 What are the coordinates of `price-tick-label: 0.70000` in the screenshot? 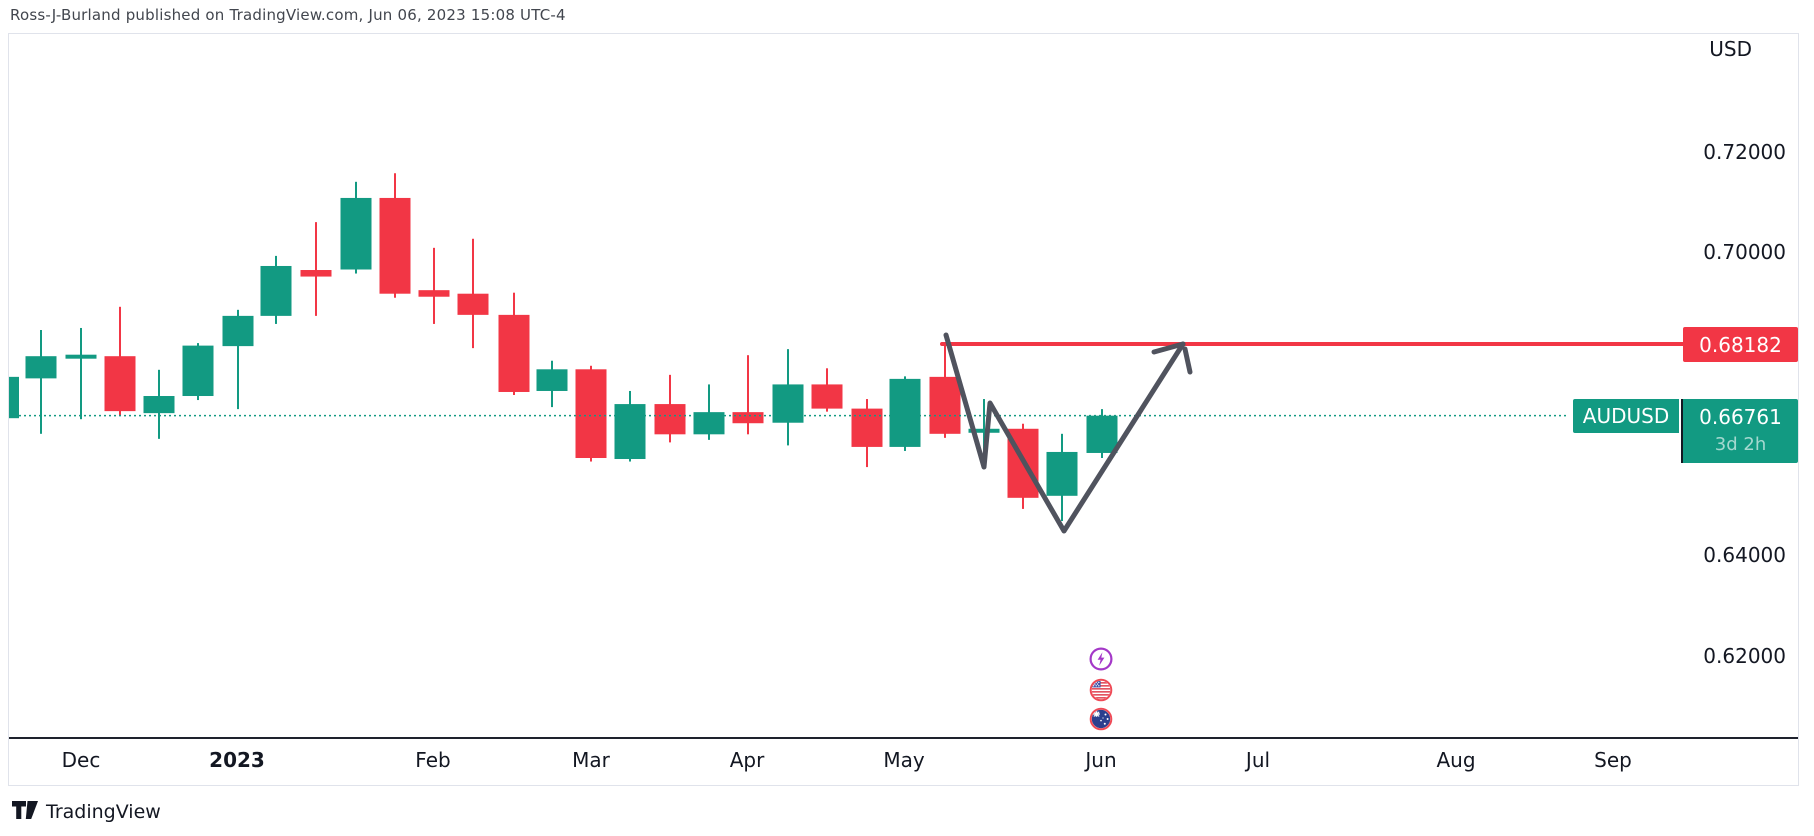 It's located at (1744, 252).